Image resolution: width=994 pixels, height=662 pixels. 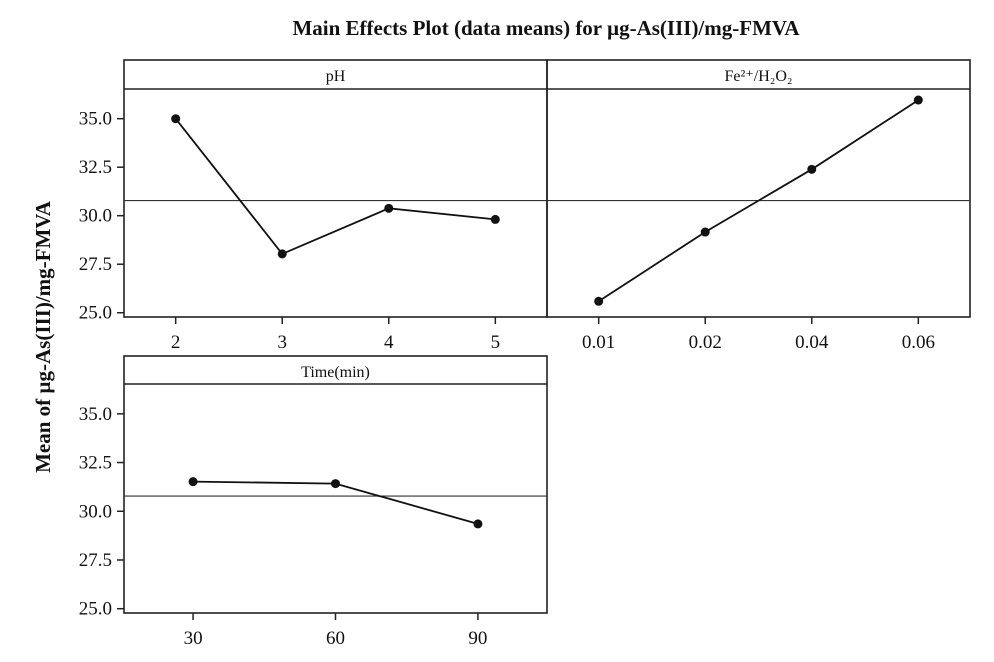 What do you see at coordinates (598, 342) in the screenshot?
I see `x-tick-label: 0.01` at bounding box center [598, 342].